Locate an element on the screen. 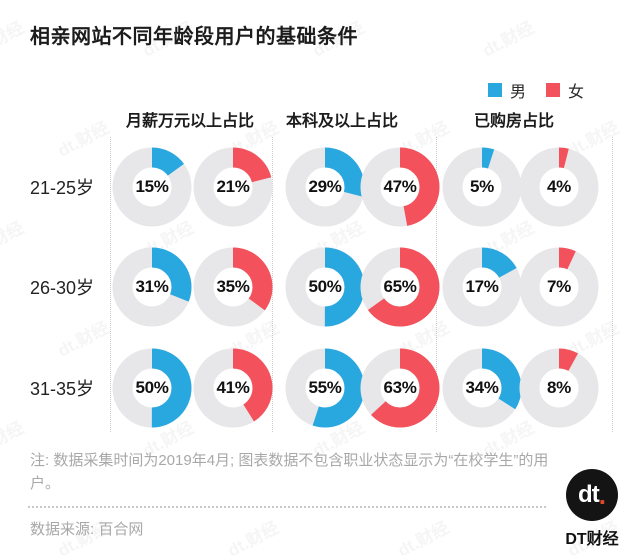 This screenshot has width=640, height=555. donut-value-label: 21% is located at coordinates (233, 186).